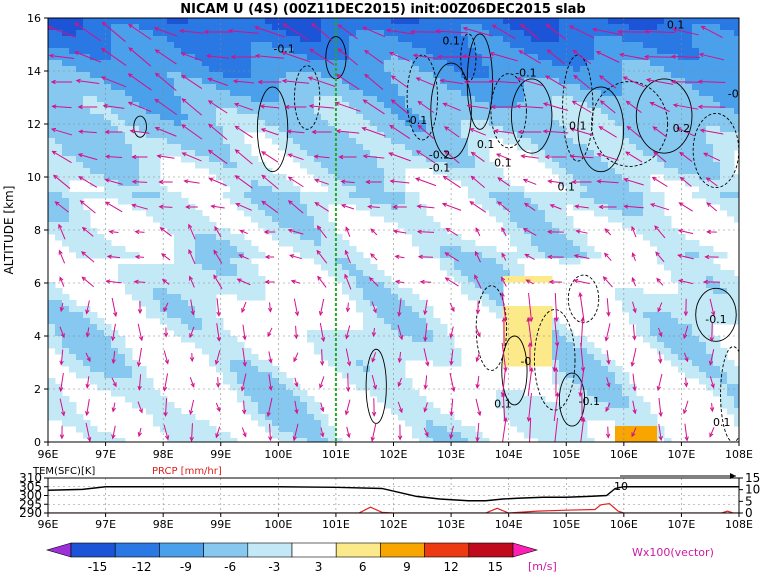 The image size is (767, 575). Describe the element at coordinates (525, 361) in the screenshot. I see `contour-label: -0` at that location.